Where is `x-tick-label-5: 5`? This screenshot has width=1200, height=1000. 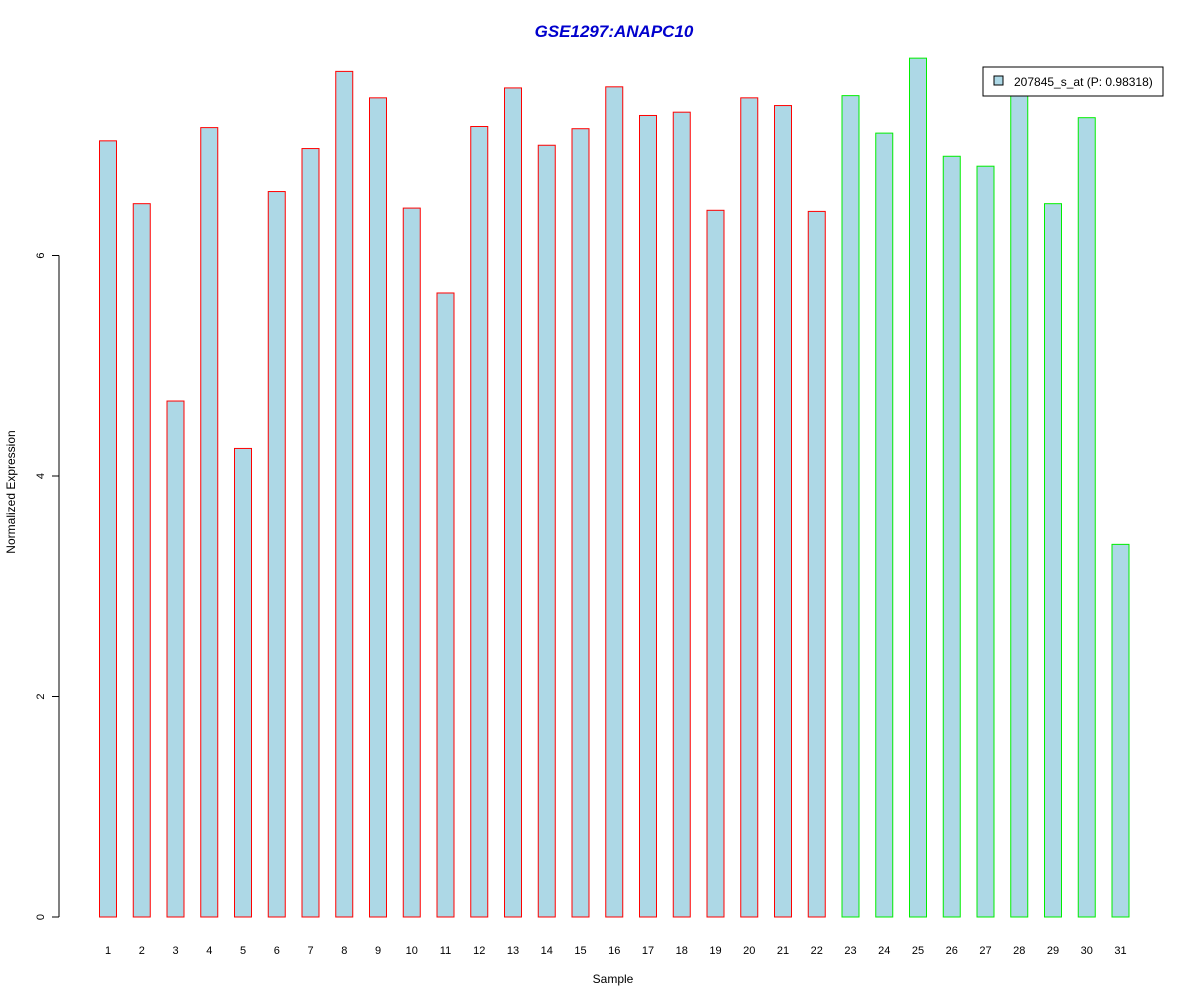 x-tick-label-5: 5 is located at coordinates (243, 951).